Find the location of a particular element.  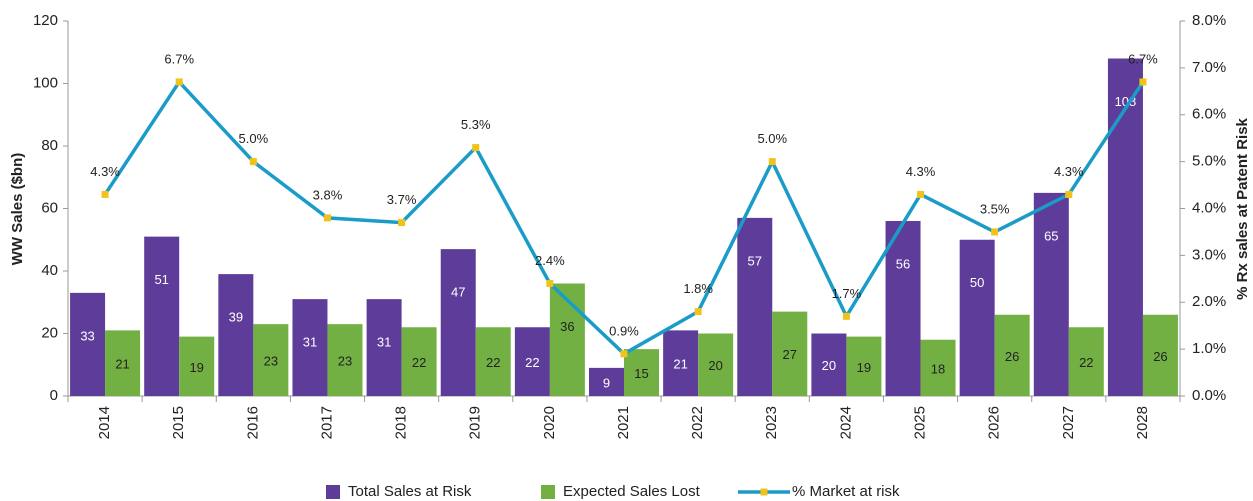

x-tick-label: 2026 is located at coordinates (994, 422).